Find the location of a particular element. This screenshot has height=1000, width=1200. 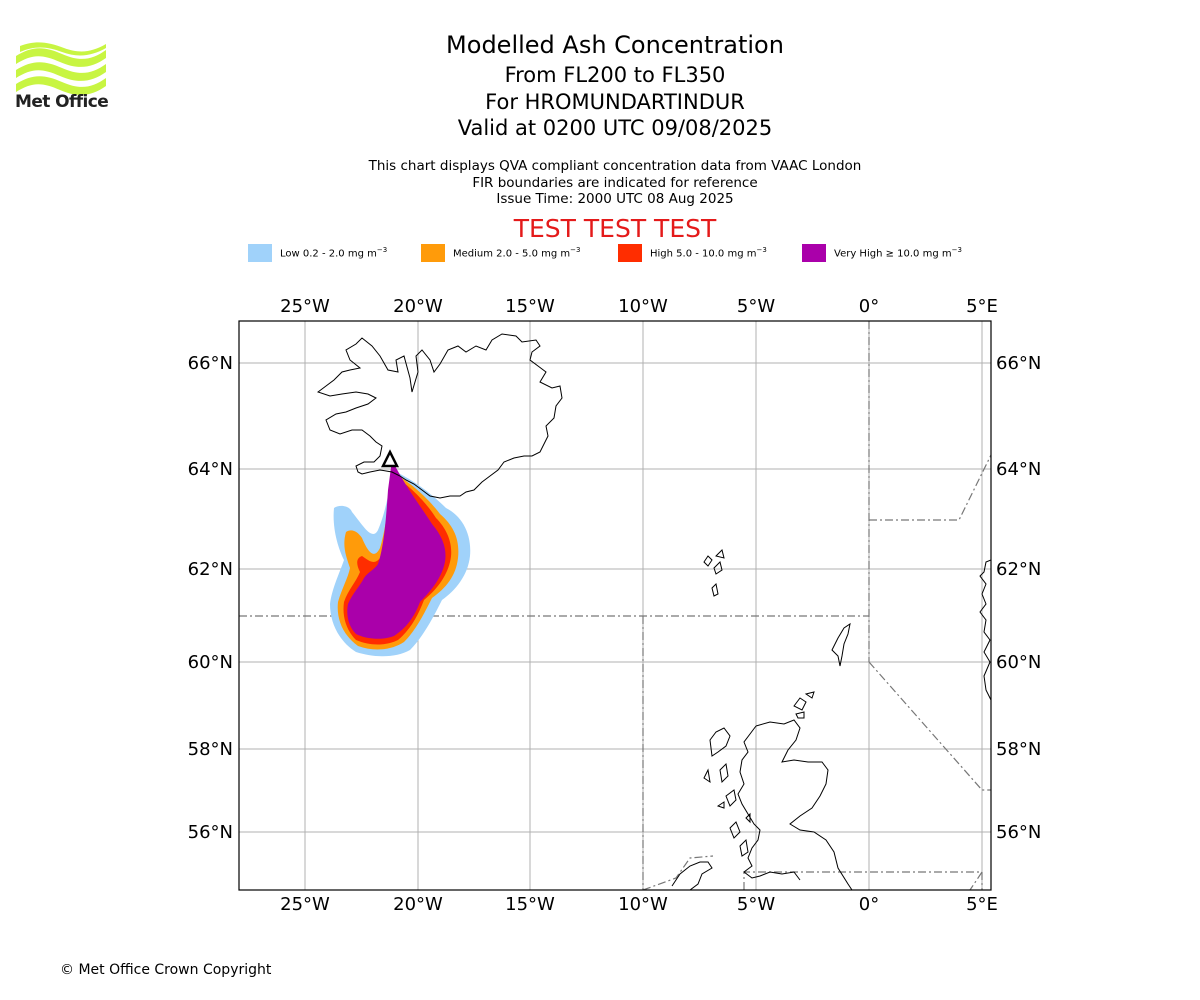

volcano-triangle-icon is located at coordinates (390, 458).